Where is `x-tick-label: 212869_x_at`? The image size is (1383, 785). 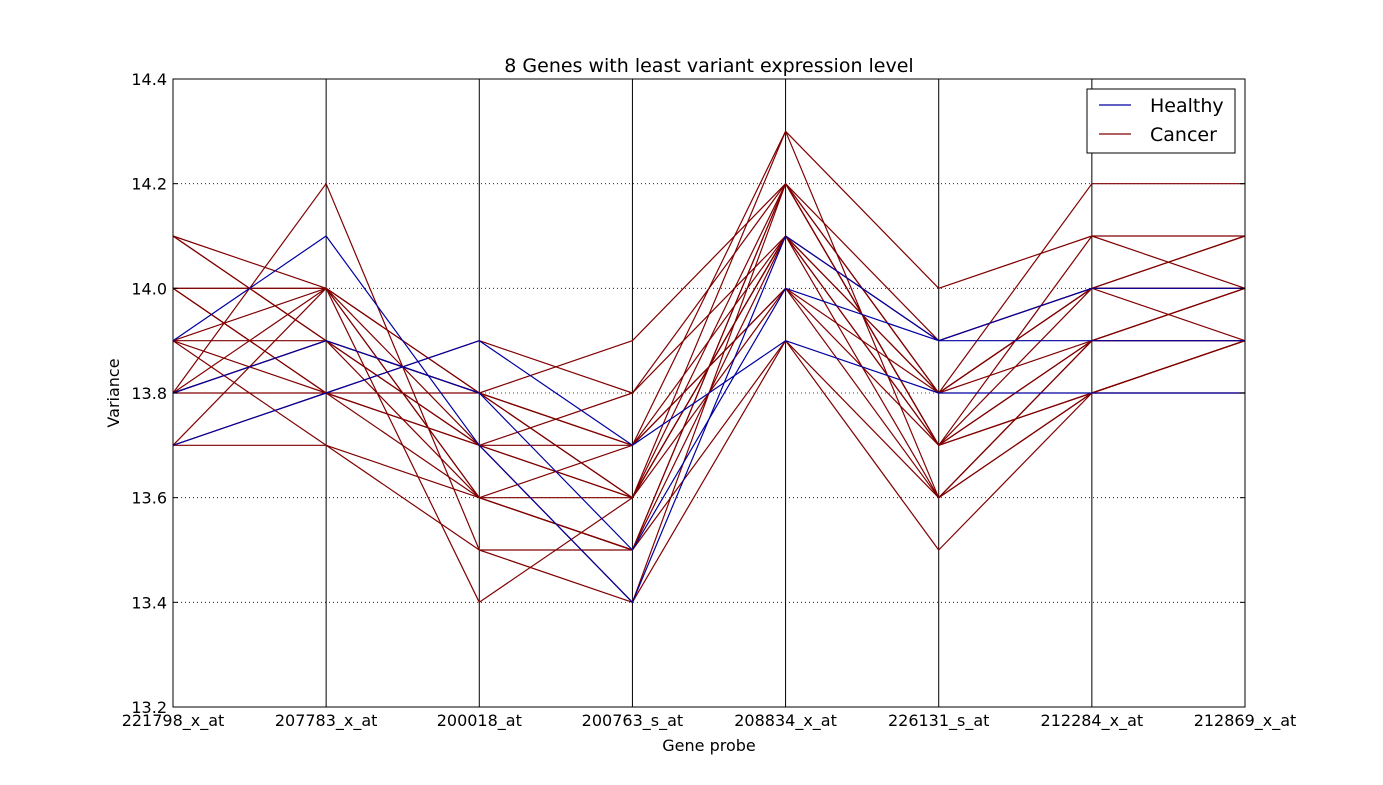 x-tick-label: 212869_x_at is located at coordinates (1245, 721).